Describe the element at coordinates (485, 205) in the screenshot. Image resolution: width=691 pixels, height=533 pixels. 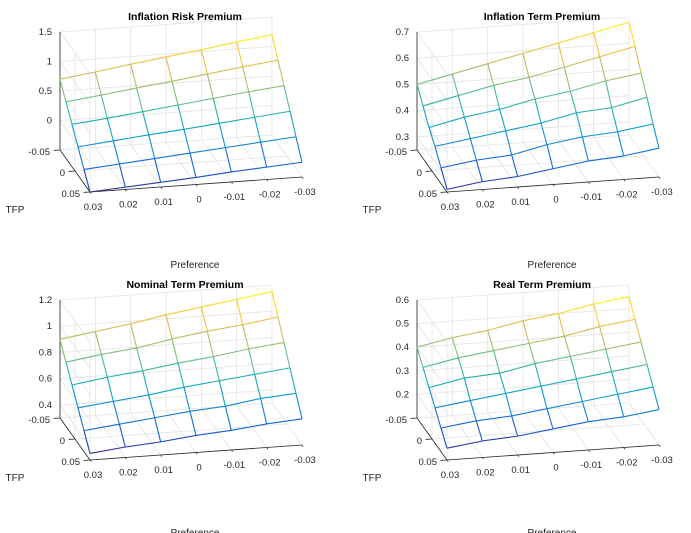
I see `x-tick-label: 0.02` at that location.